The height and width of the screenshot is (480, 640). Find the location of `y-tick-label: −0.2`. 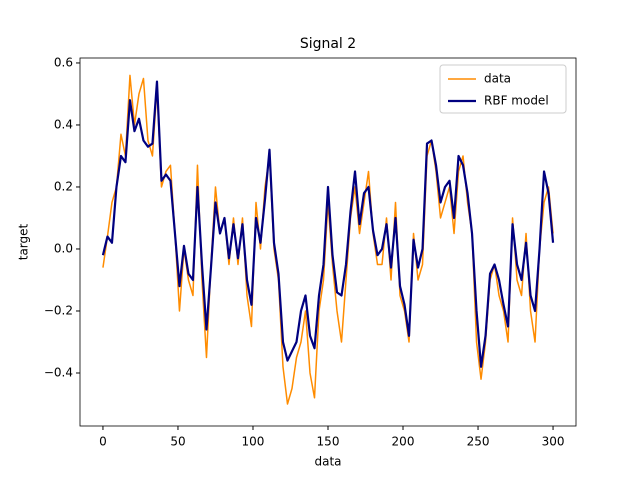

y-tick-label: −0.2 is located at coordinates (58, 310).